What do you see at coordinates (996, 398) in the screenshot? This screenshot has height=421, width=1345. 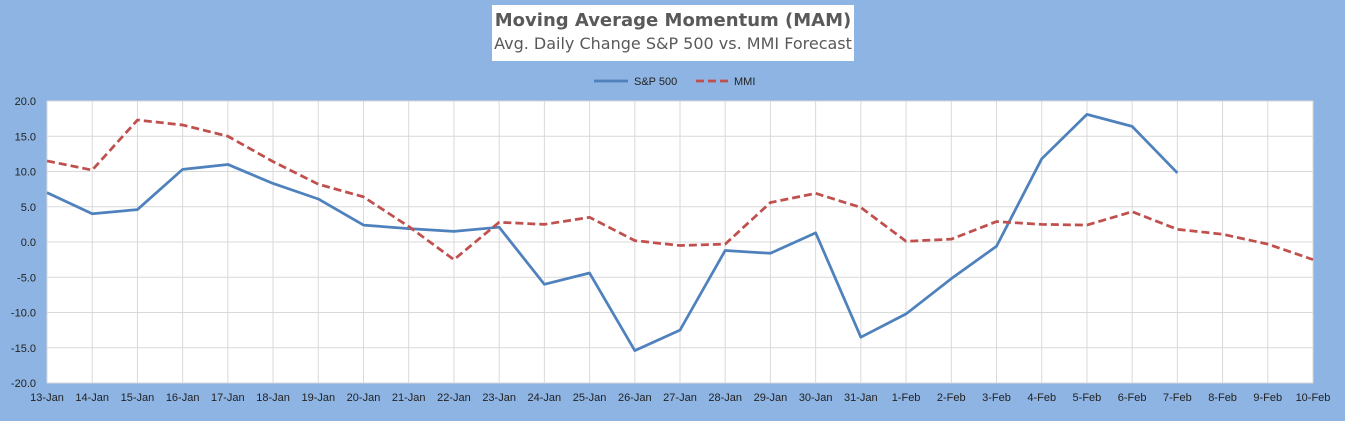 I see `x-tick-label: 3-Feb` at bounding box center [996, 398].